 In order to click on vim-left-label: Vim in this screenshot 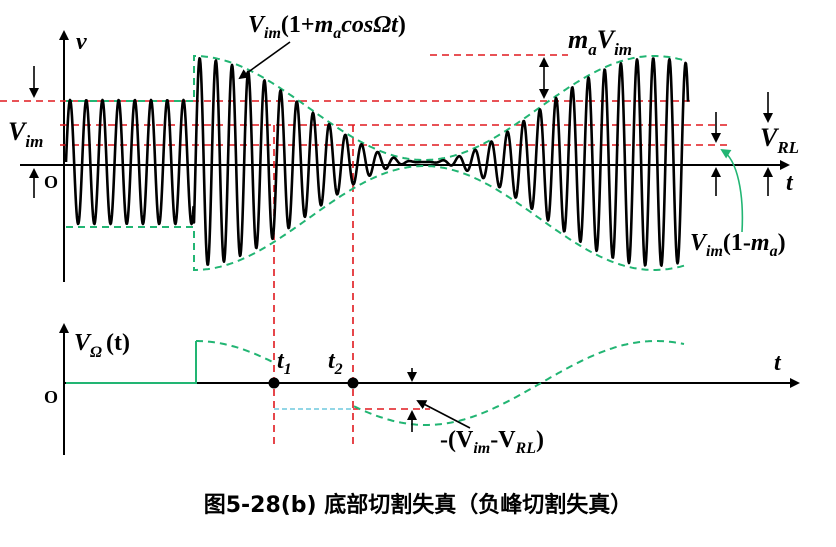, I will do `click(25, 134)`.